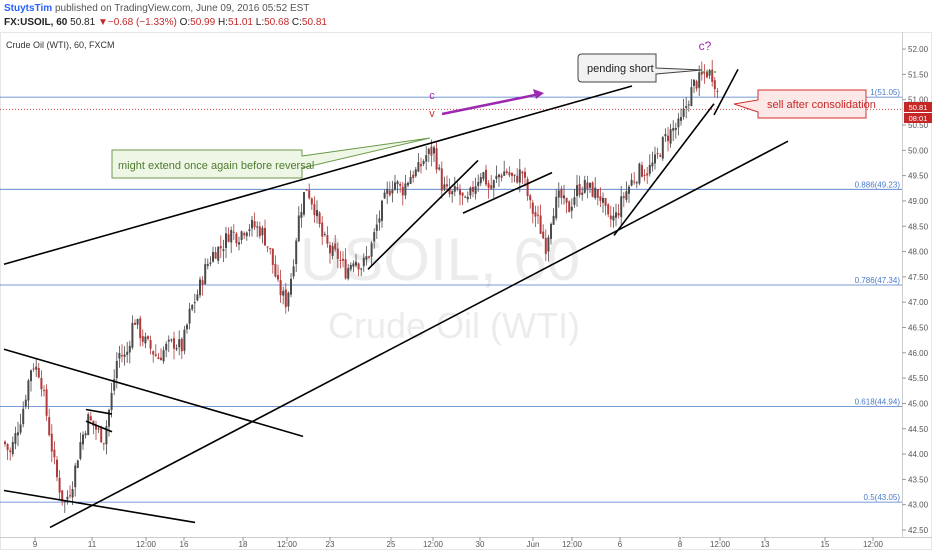 This screenshot has height=550, width=932. Describe the element at coordinates (454, 325) in the screenshot. I see `watermark-name: Crude Oil (WTI)` at that location.